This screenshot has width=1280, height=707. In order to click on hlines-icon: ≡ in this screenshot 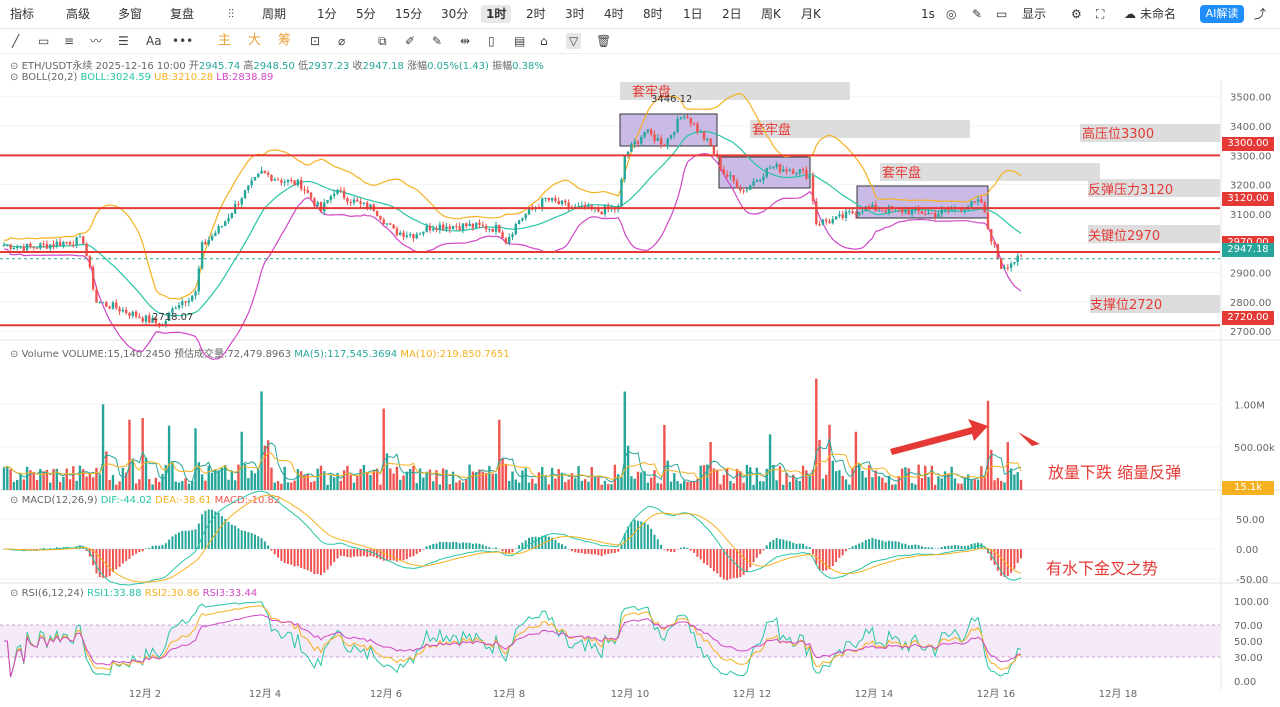, I will do `click(69, 41)`.